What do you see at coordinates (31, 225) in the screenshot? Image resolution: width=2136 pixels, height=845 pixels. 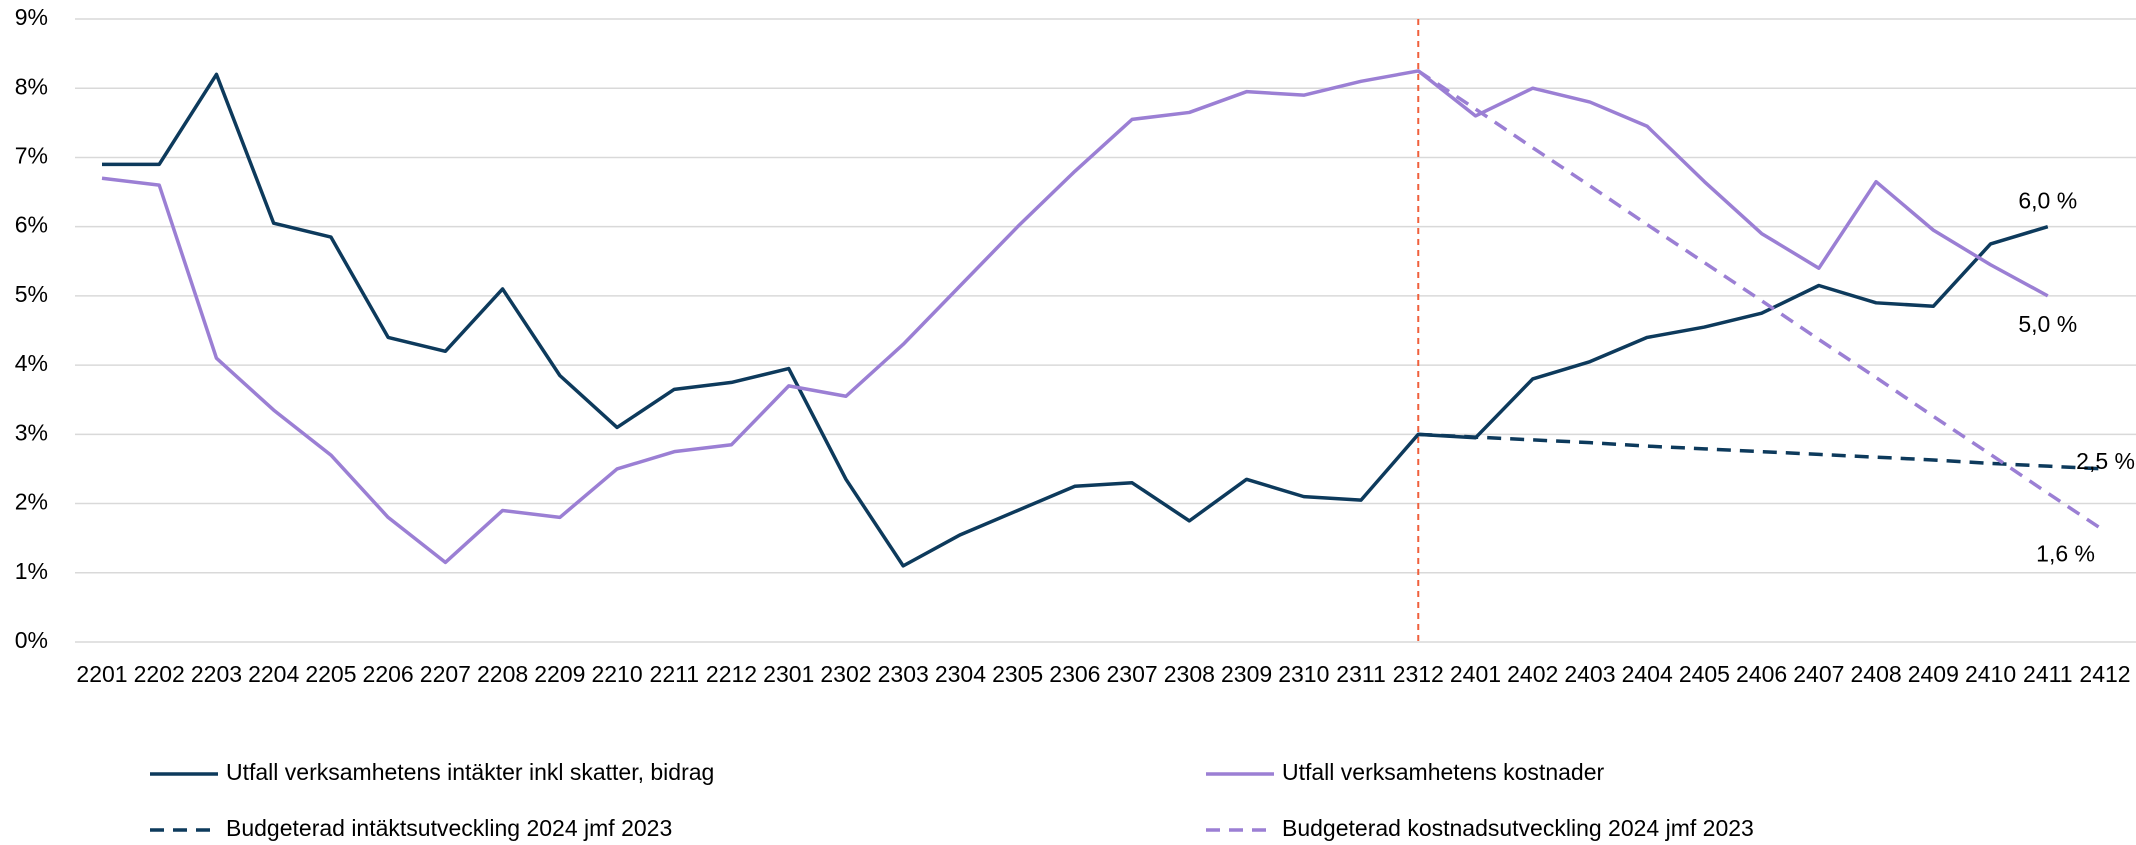 I see `y-tick-label: 6%` at bounding box center [31, 225].